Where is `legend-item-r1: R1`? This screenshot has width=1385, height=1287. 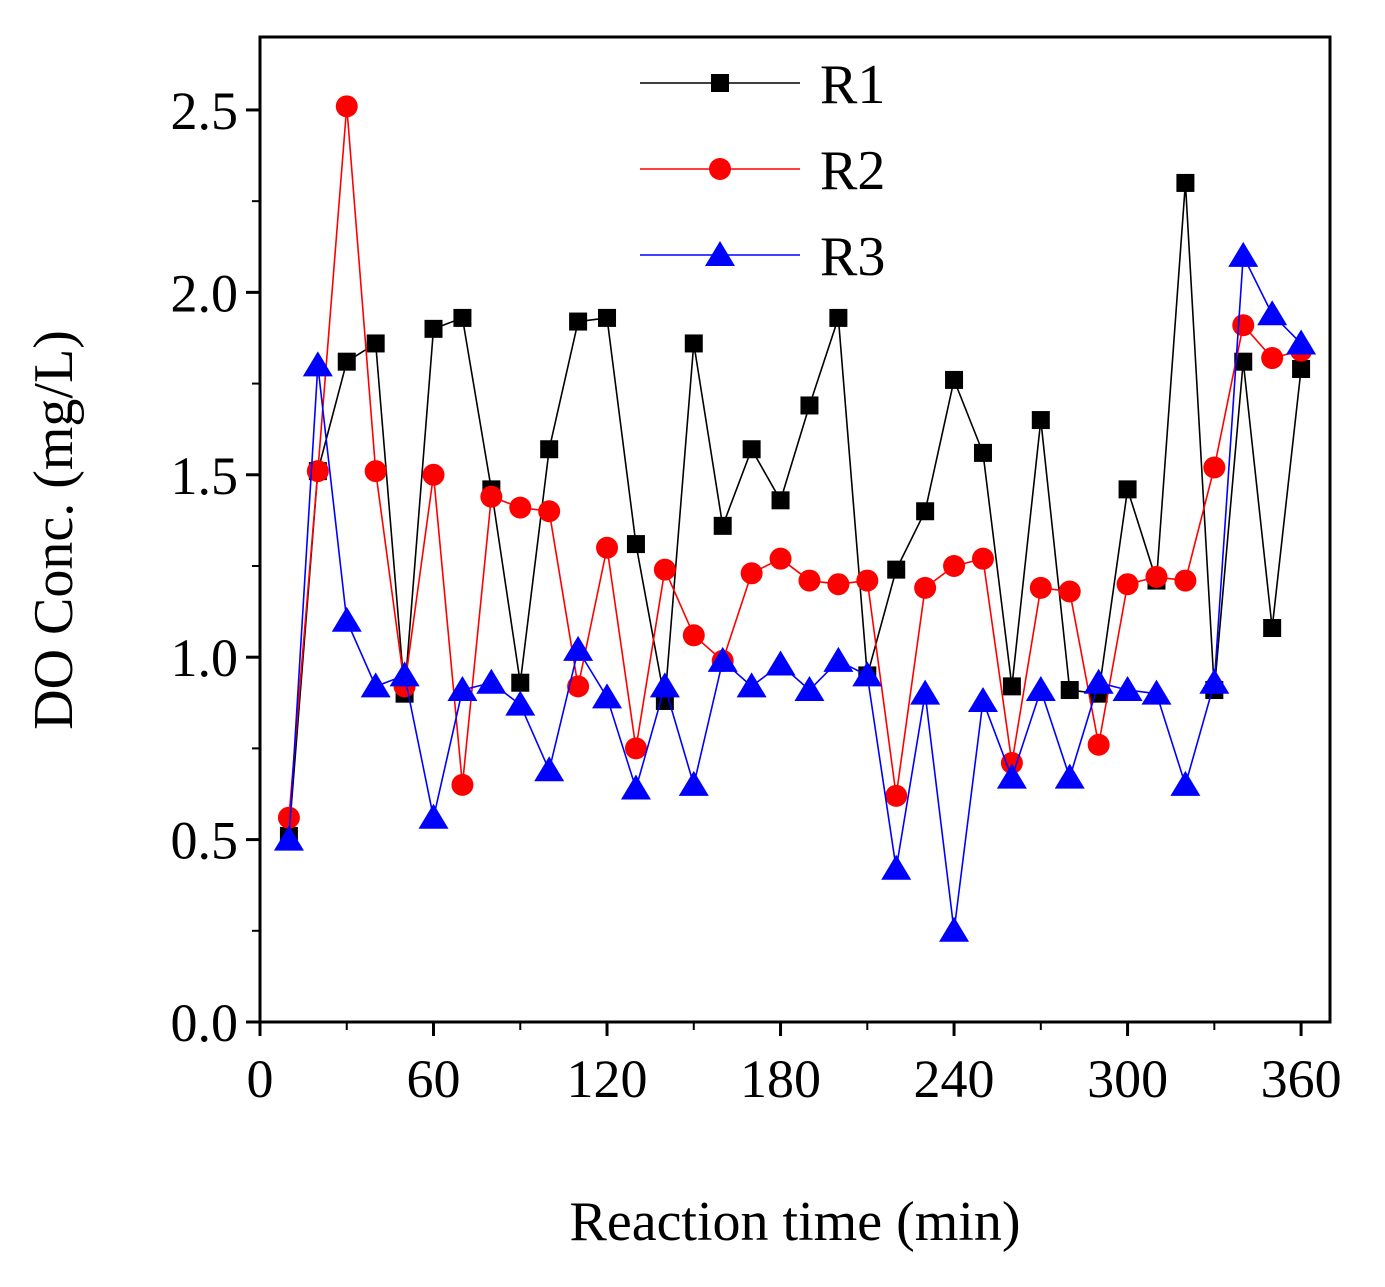 legend-item-r1: R1 is located at coordinates (762, 85).